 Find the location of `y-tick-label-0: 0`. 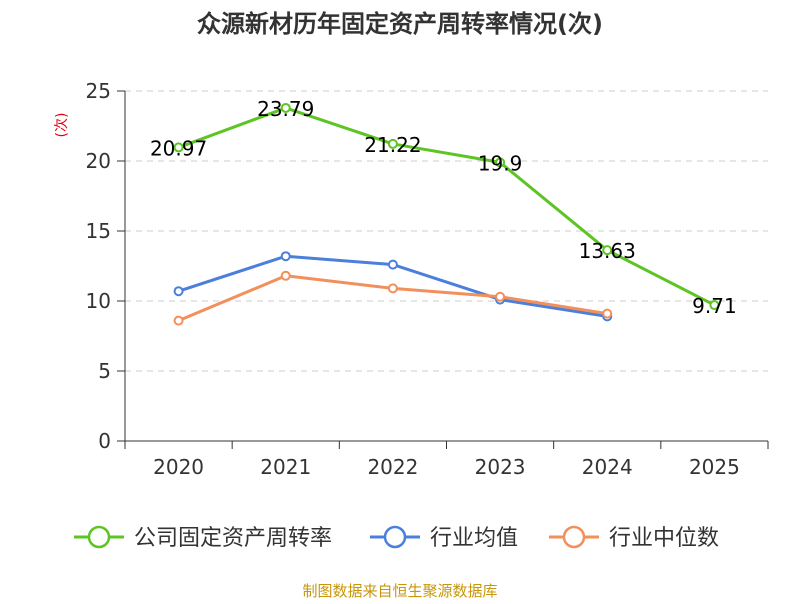

y-tick-label-0: 0 is located at coordinates (104, 441).